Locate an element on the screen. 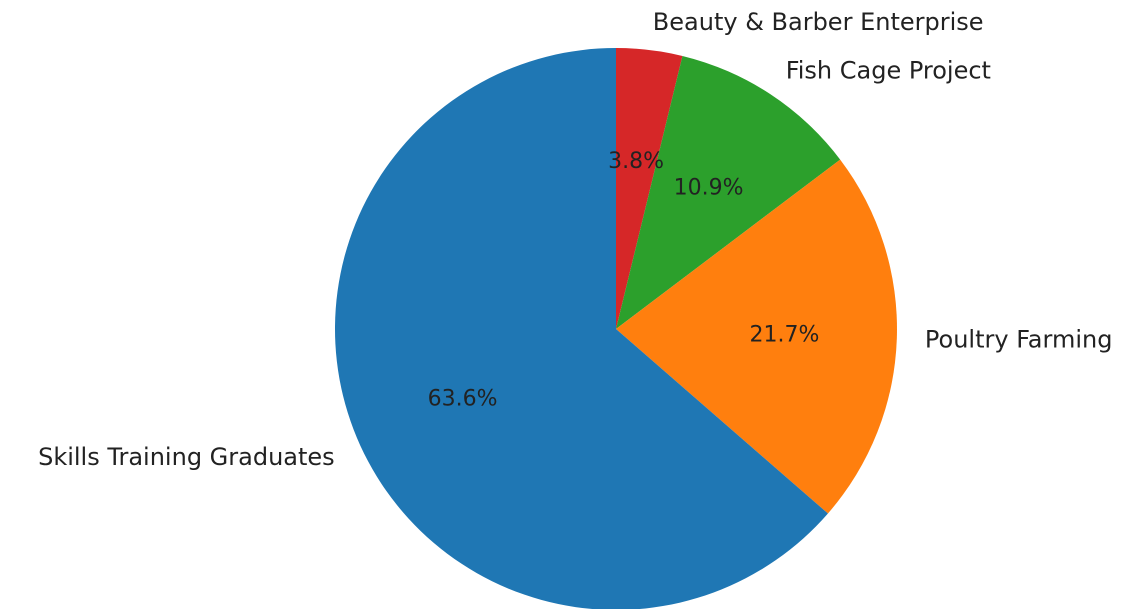  pct-label-poultry-farming: 21.7% is located at coordinates (785, 334).